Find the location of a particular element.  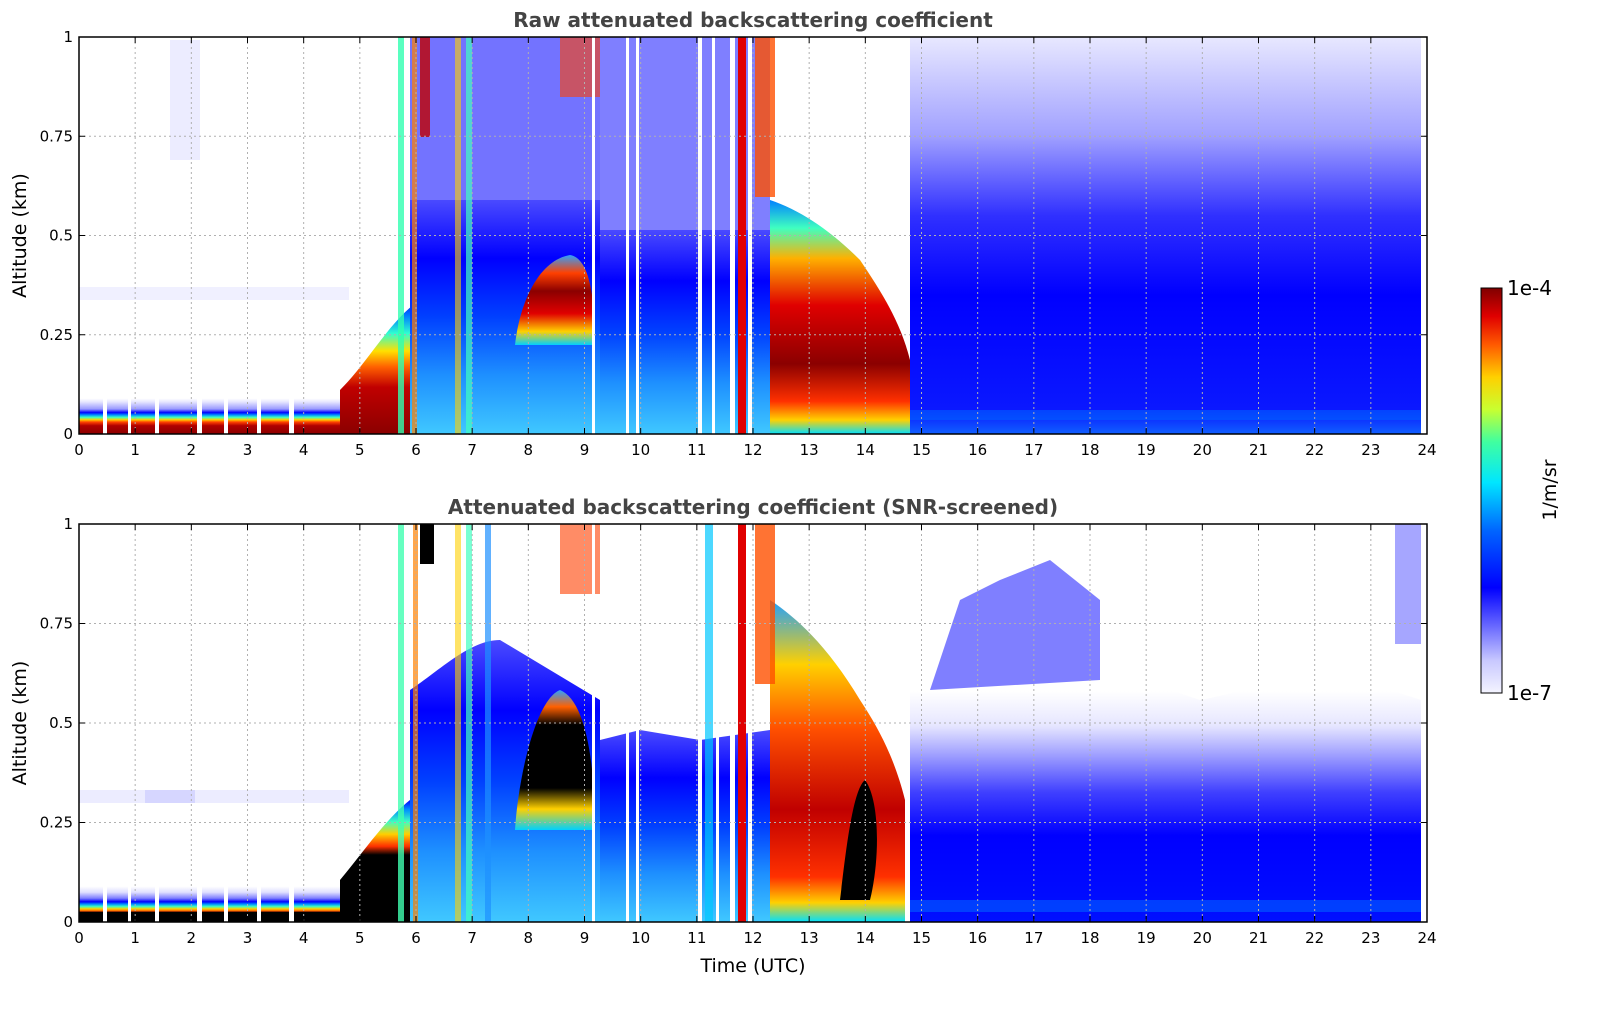

bottom-x-tick-label: 3 is located at coordinates (248, 938).